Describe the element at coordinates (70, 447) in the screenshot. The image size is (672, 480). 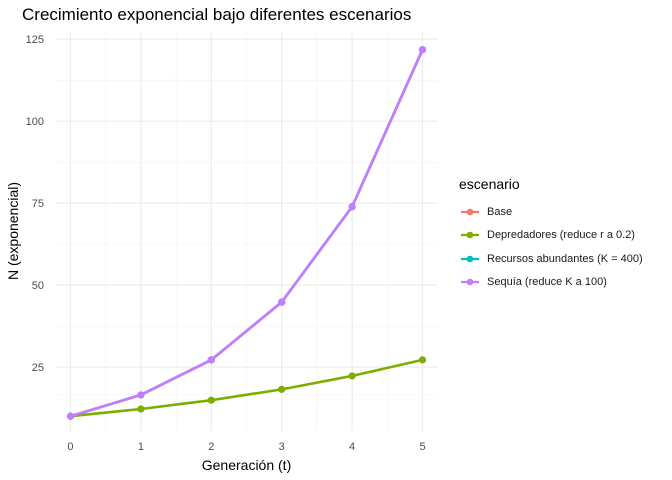
I see `x-tick-label: 0` at that location.